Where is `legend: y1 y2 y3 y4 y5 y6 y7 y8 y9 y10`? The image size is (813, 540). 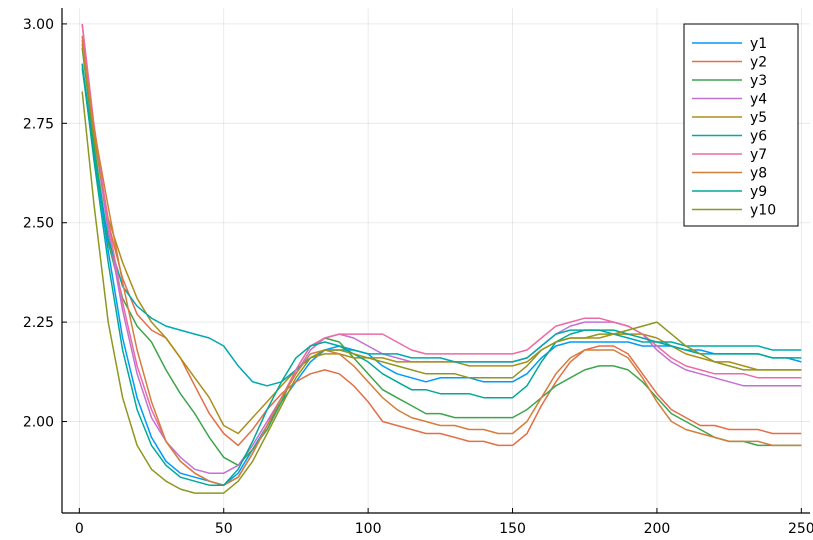
legend: y1 y2 y3 y4 y5 y6 y7 y8 y9 y10 is located at coordinates (741, 125).